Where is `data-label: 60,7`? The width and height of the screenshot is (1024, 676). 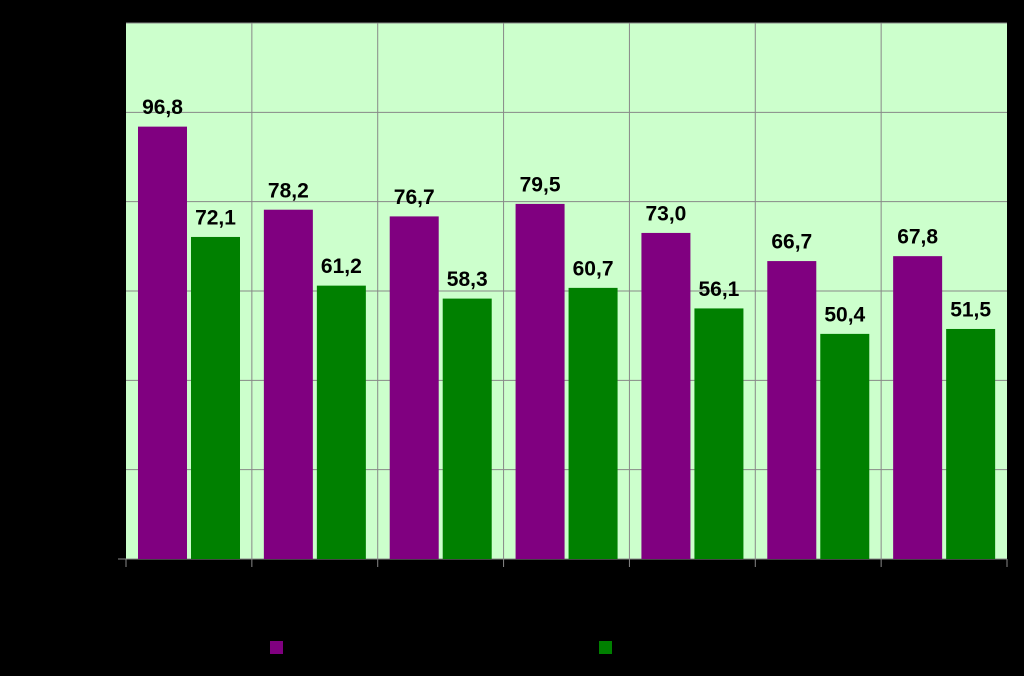 data-label: 60,7 is located at coordinates (593, 268).